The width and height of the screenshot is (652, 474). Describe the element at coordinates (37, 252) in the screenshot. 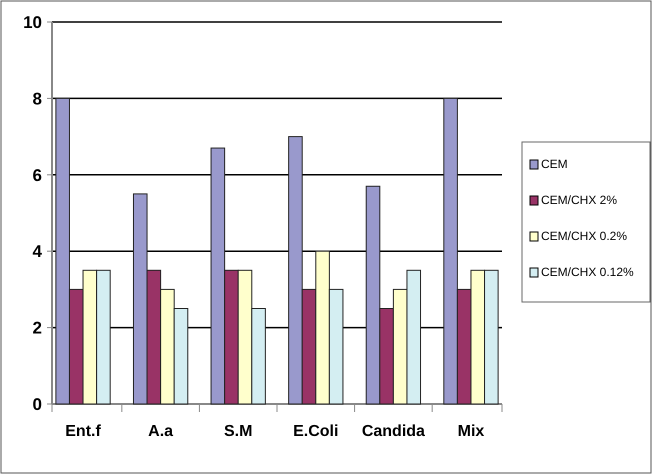

I see `y-tick-label: 4` at that location.